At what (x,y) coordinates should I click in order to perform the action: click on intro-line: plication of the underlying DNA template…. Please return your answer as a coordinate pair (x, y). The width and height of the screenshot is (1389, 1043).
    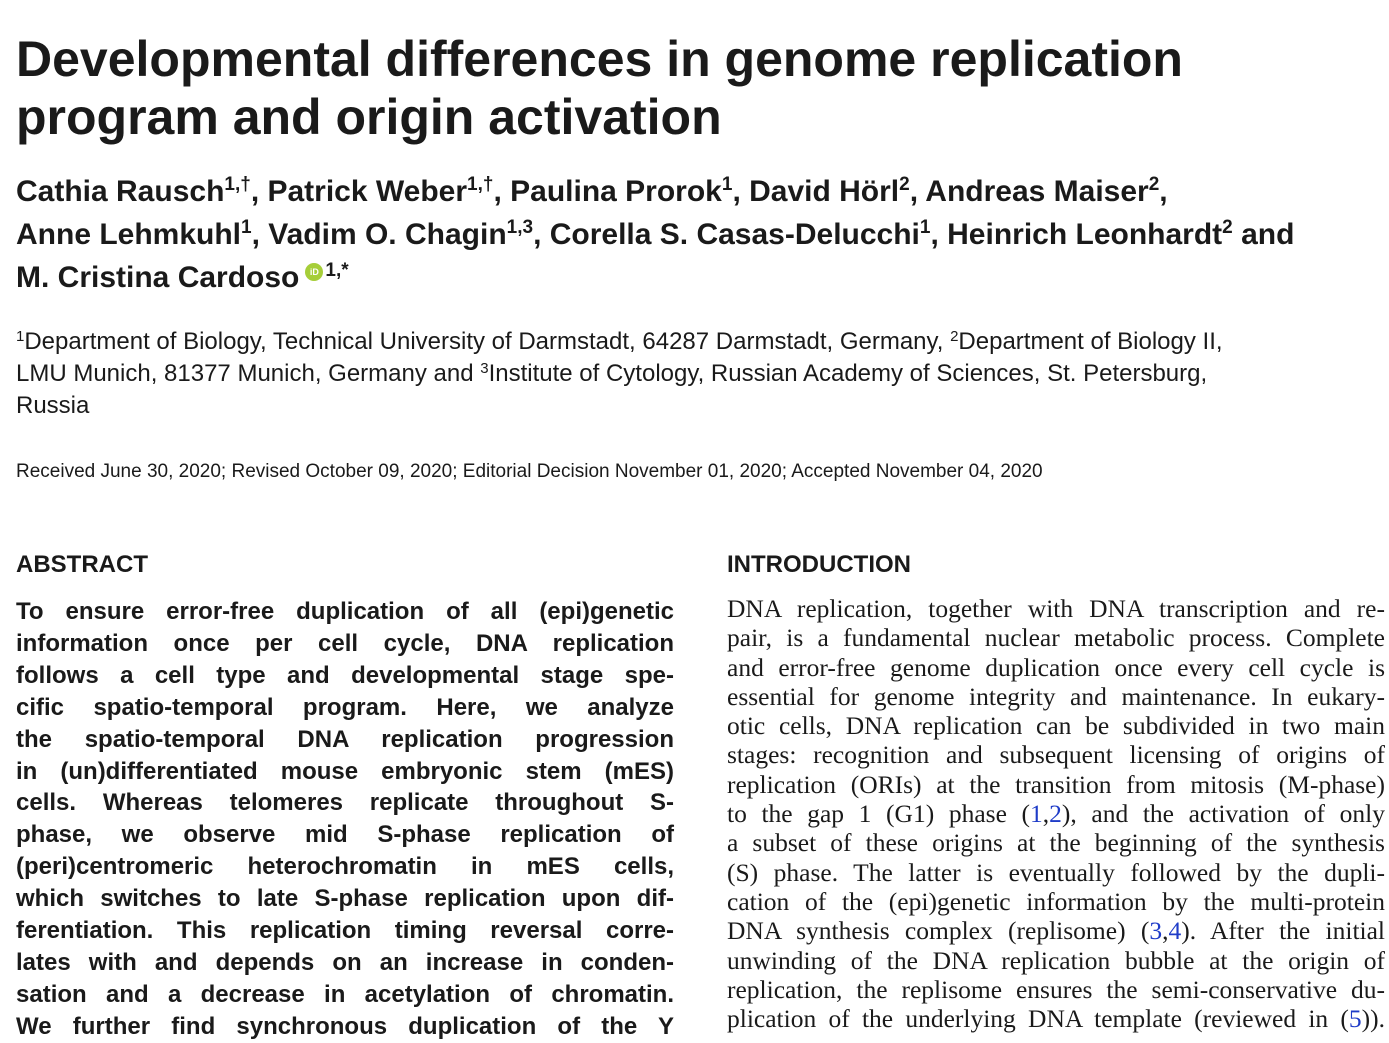
    Looking at the image, I should click on (1056, 1018).